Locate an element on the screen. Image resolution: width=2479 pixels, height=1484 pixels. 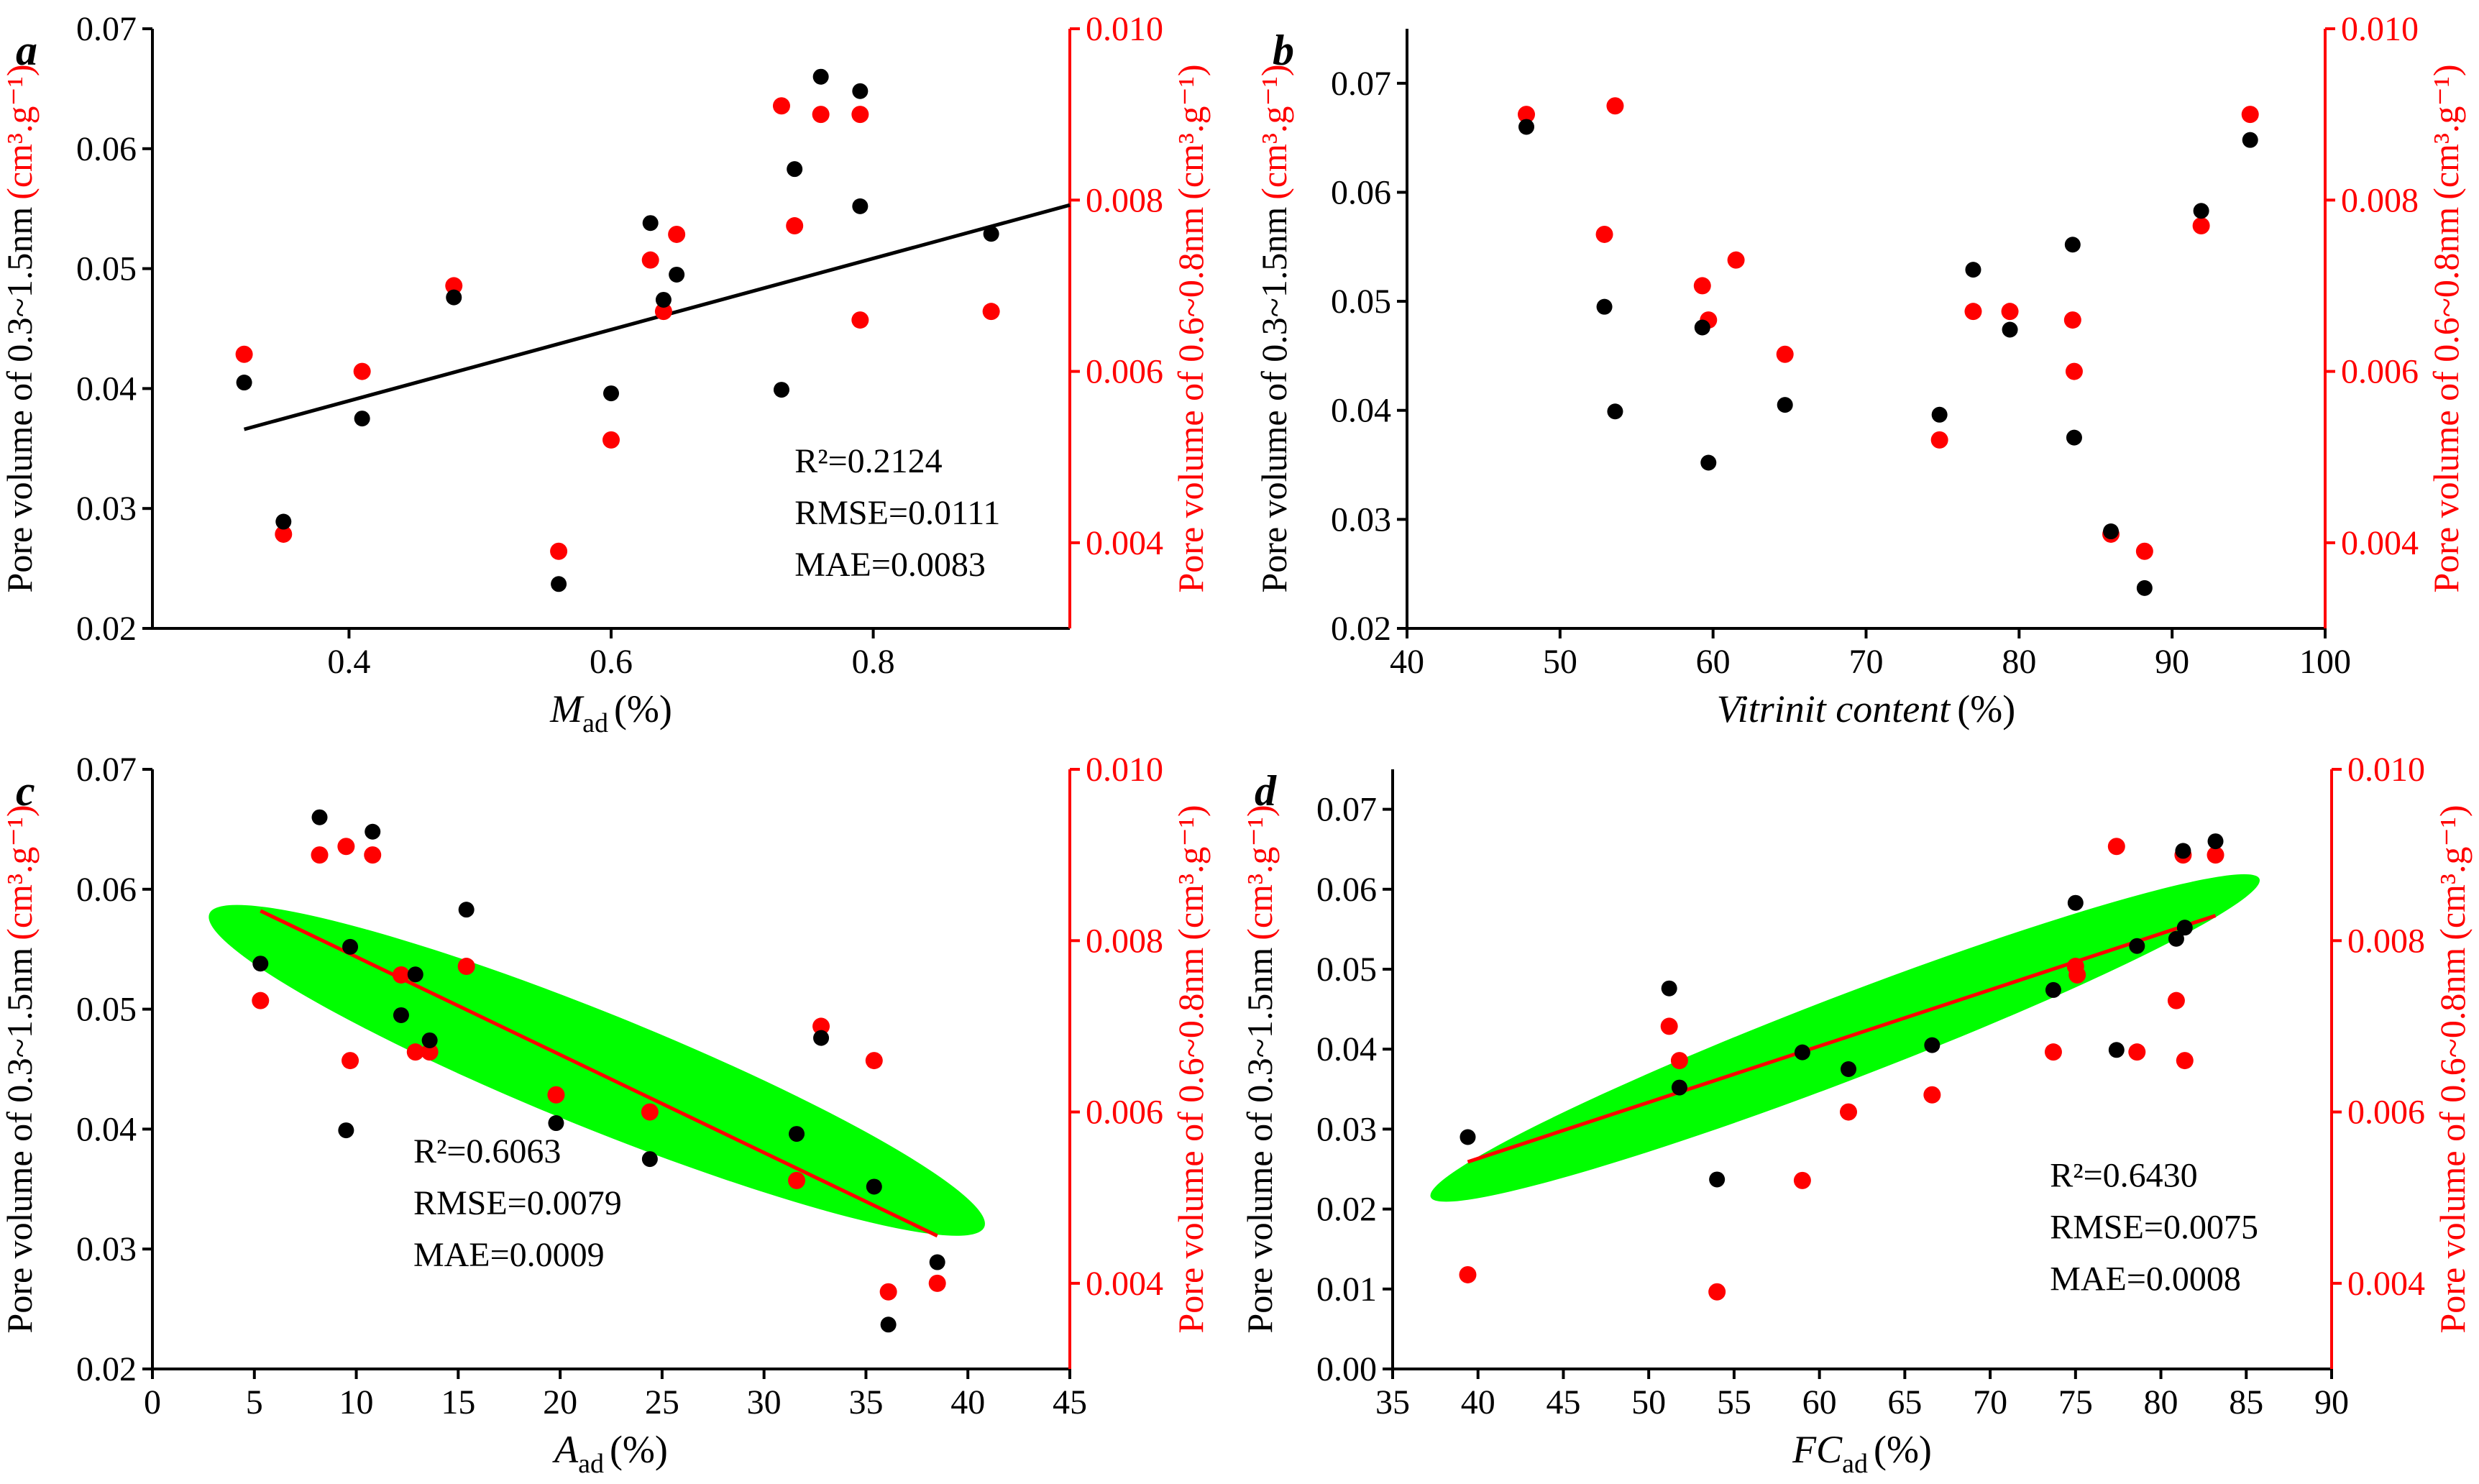
fit-line is located at coordinates (657, 317).